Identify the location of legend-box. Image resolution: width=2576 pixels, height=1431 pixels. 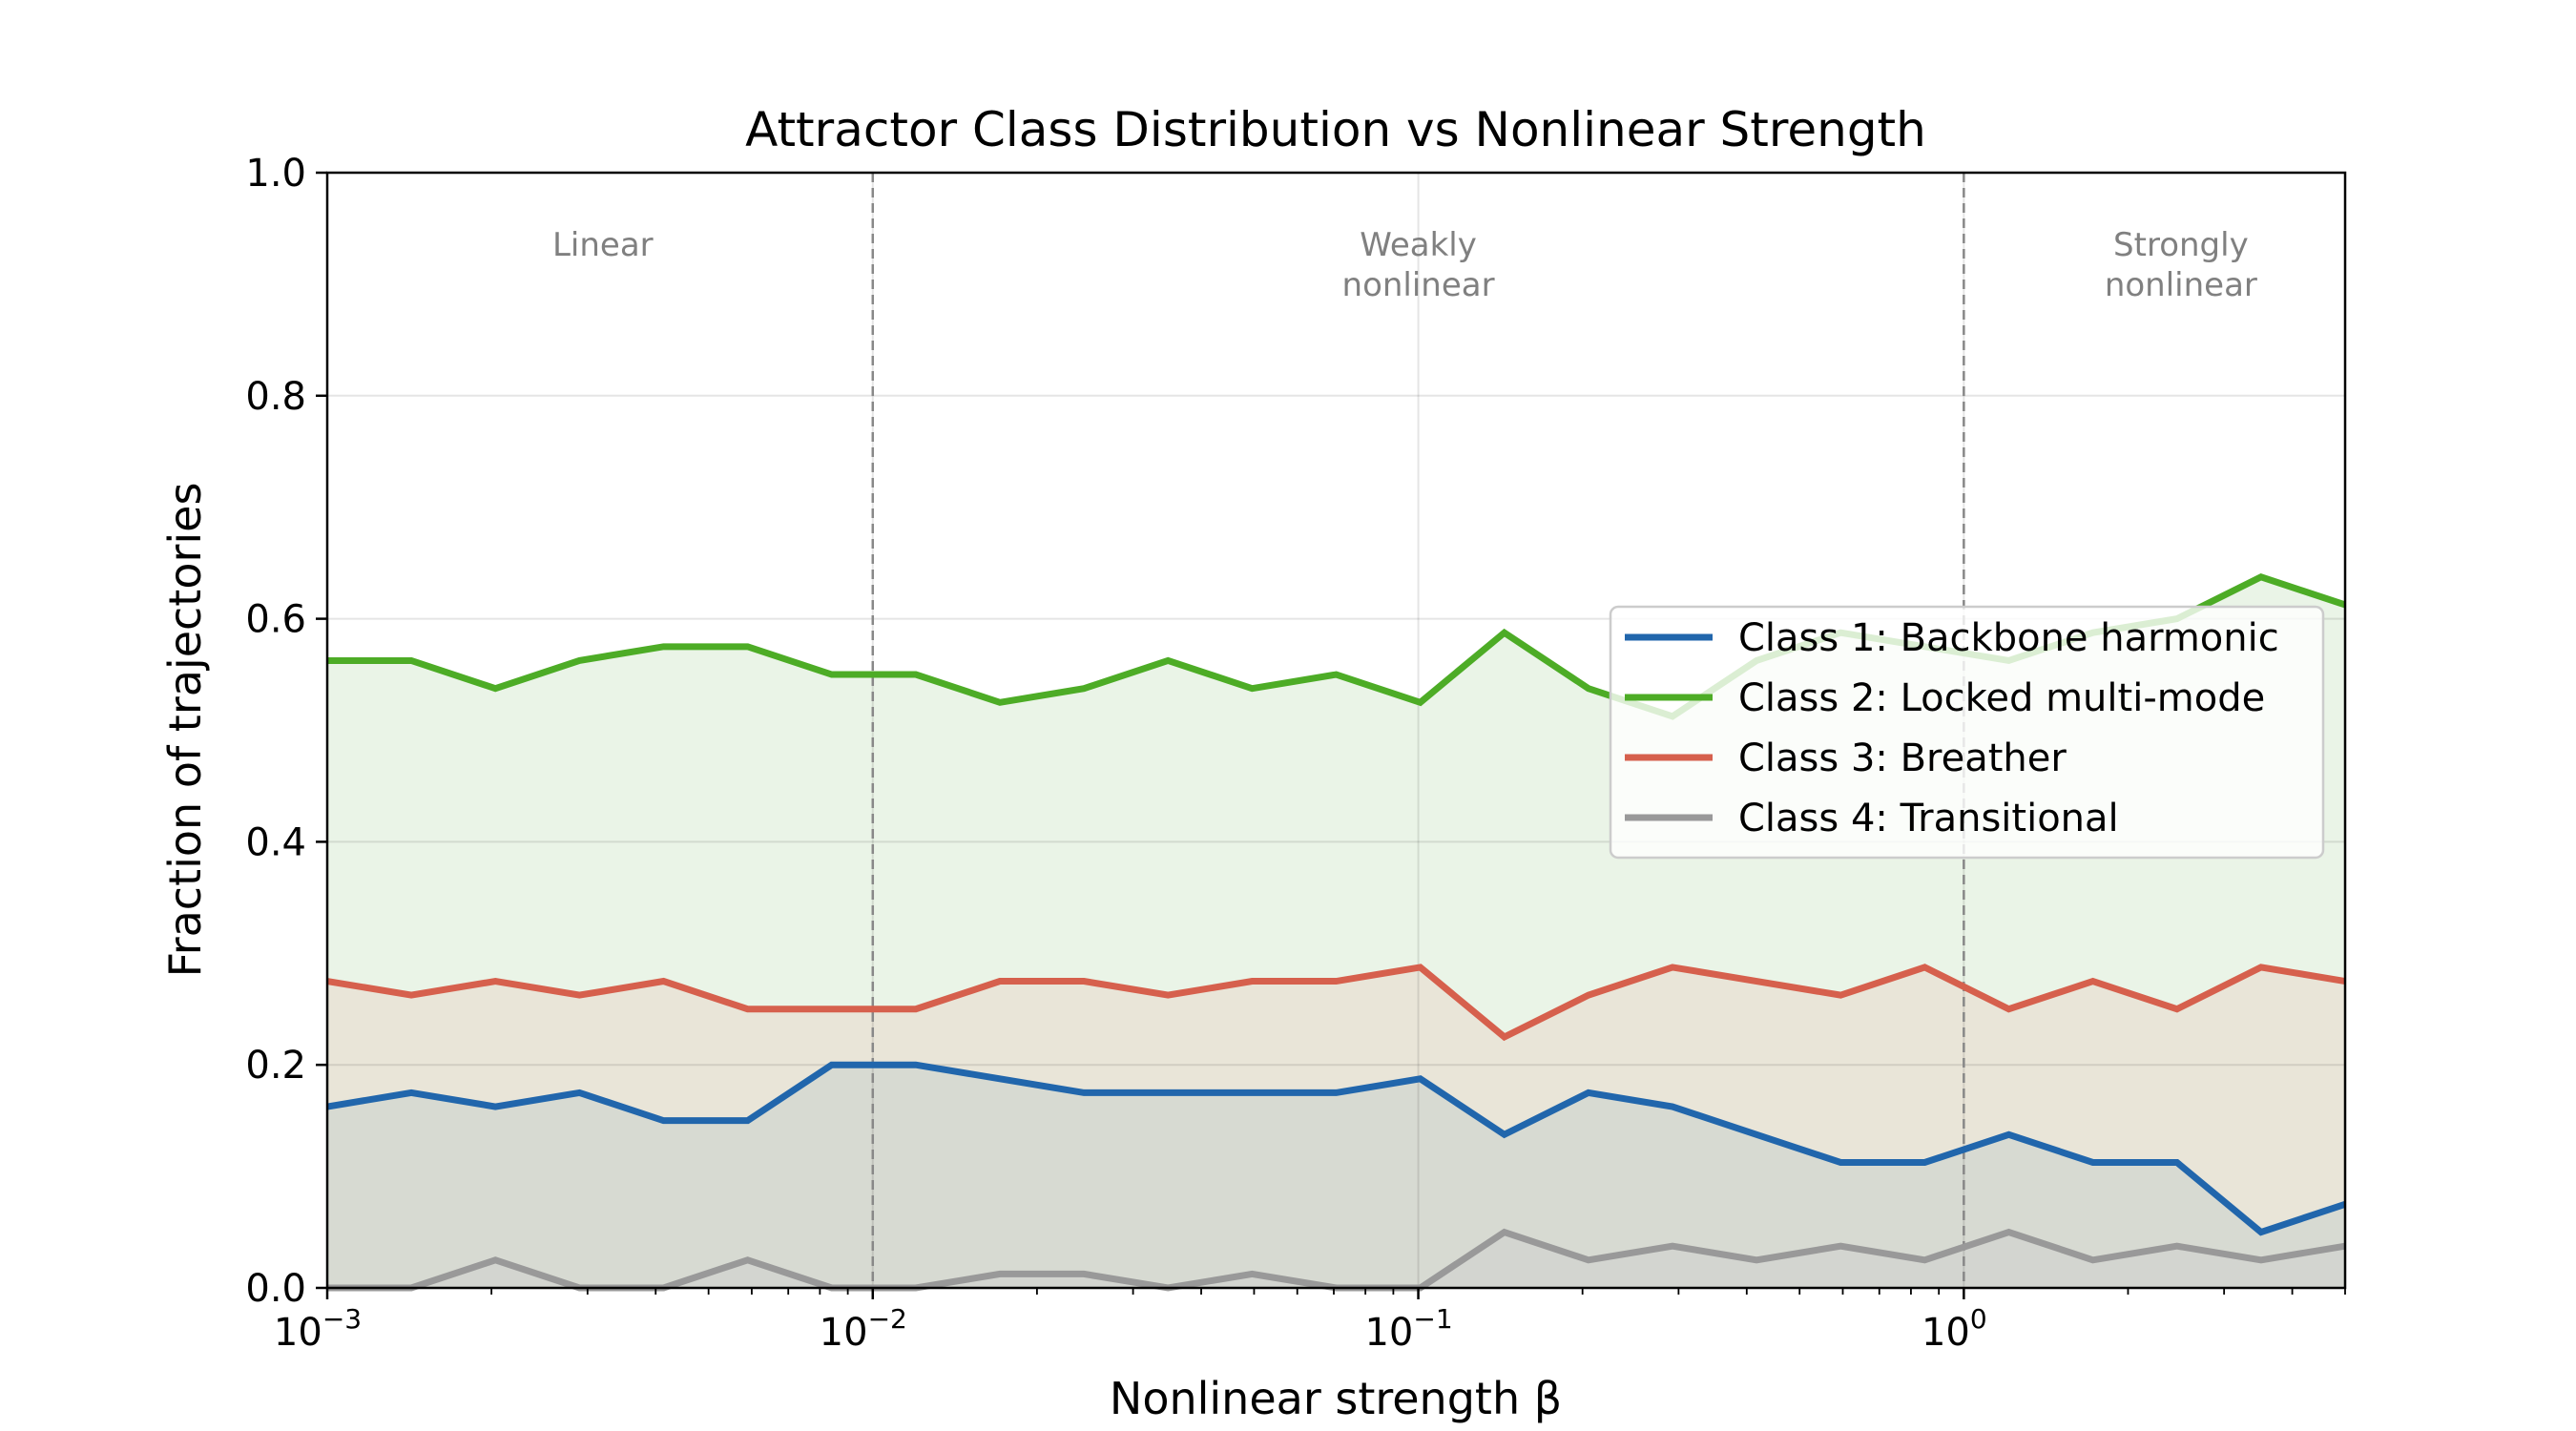
(1967, 732).